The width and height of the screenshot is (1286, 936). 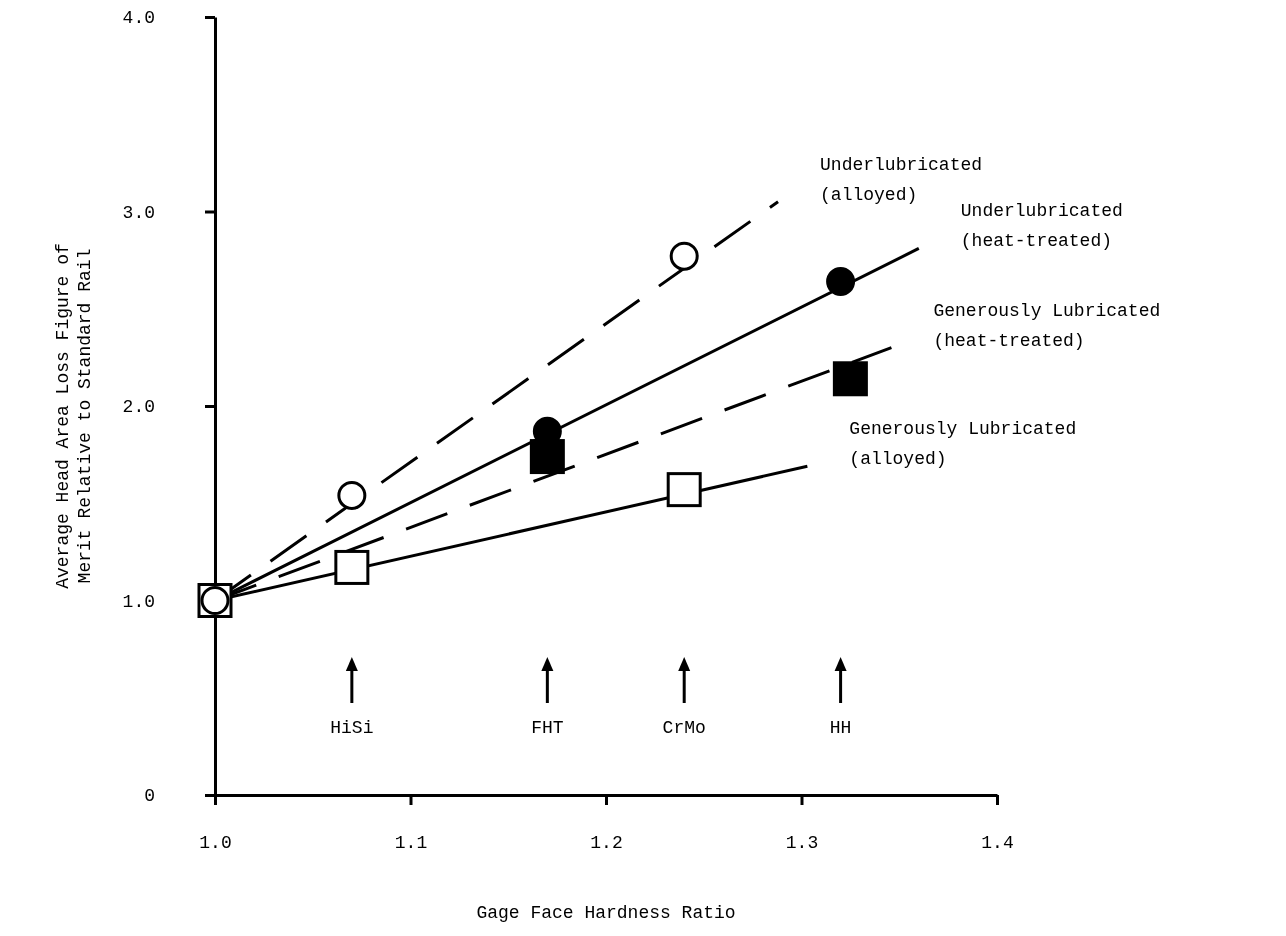 I want to click on x-tick-label: 1.3, so click(x=802, y=842).